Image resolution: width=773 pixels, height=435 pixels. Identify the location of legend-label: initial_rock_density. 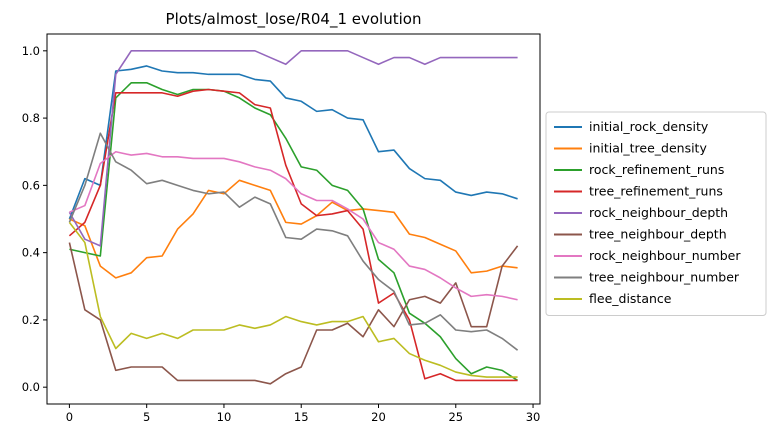
(649, 126).